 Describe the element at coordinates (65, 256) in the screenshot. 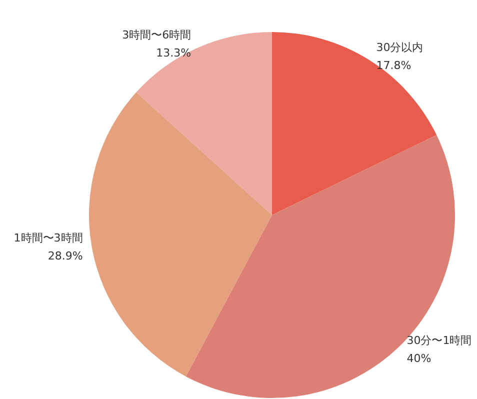

I see `data-label: 28.9%` at that location.